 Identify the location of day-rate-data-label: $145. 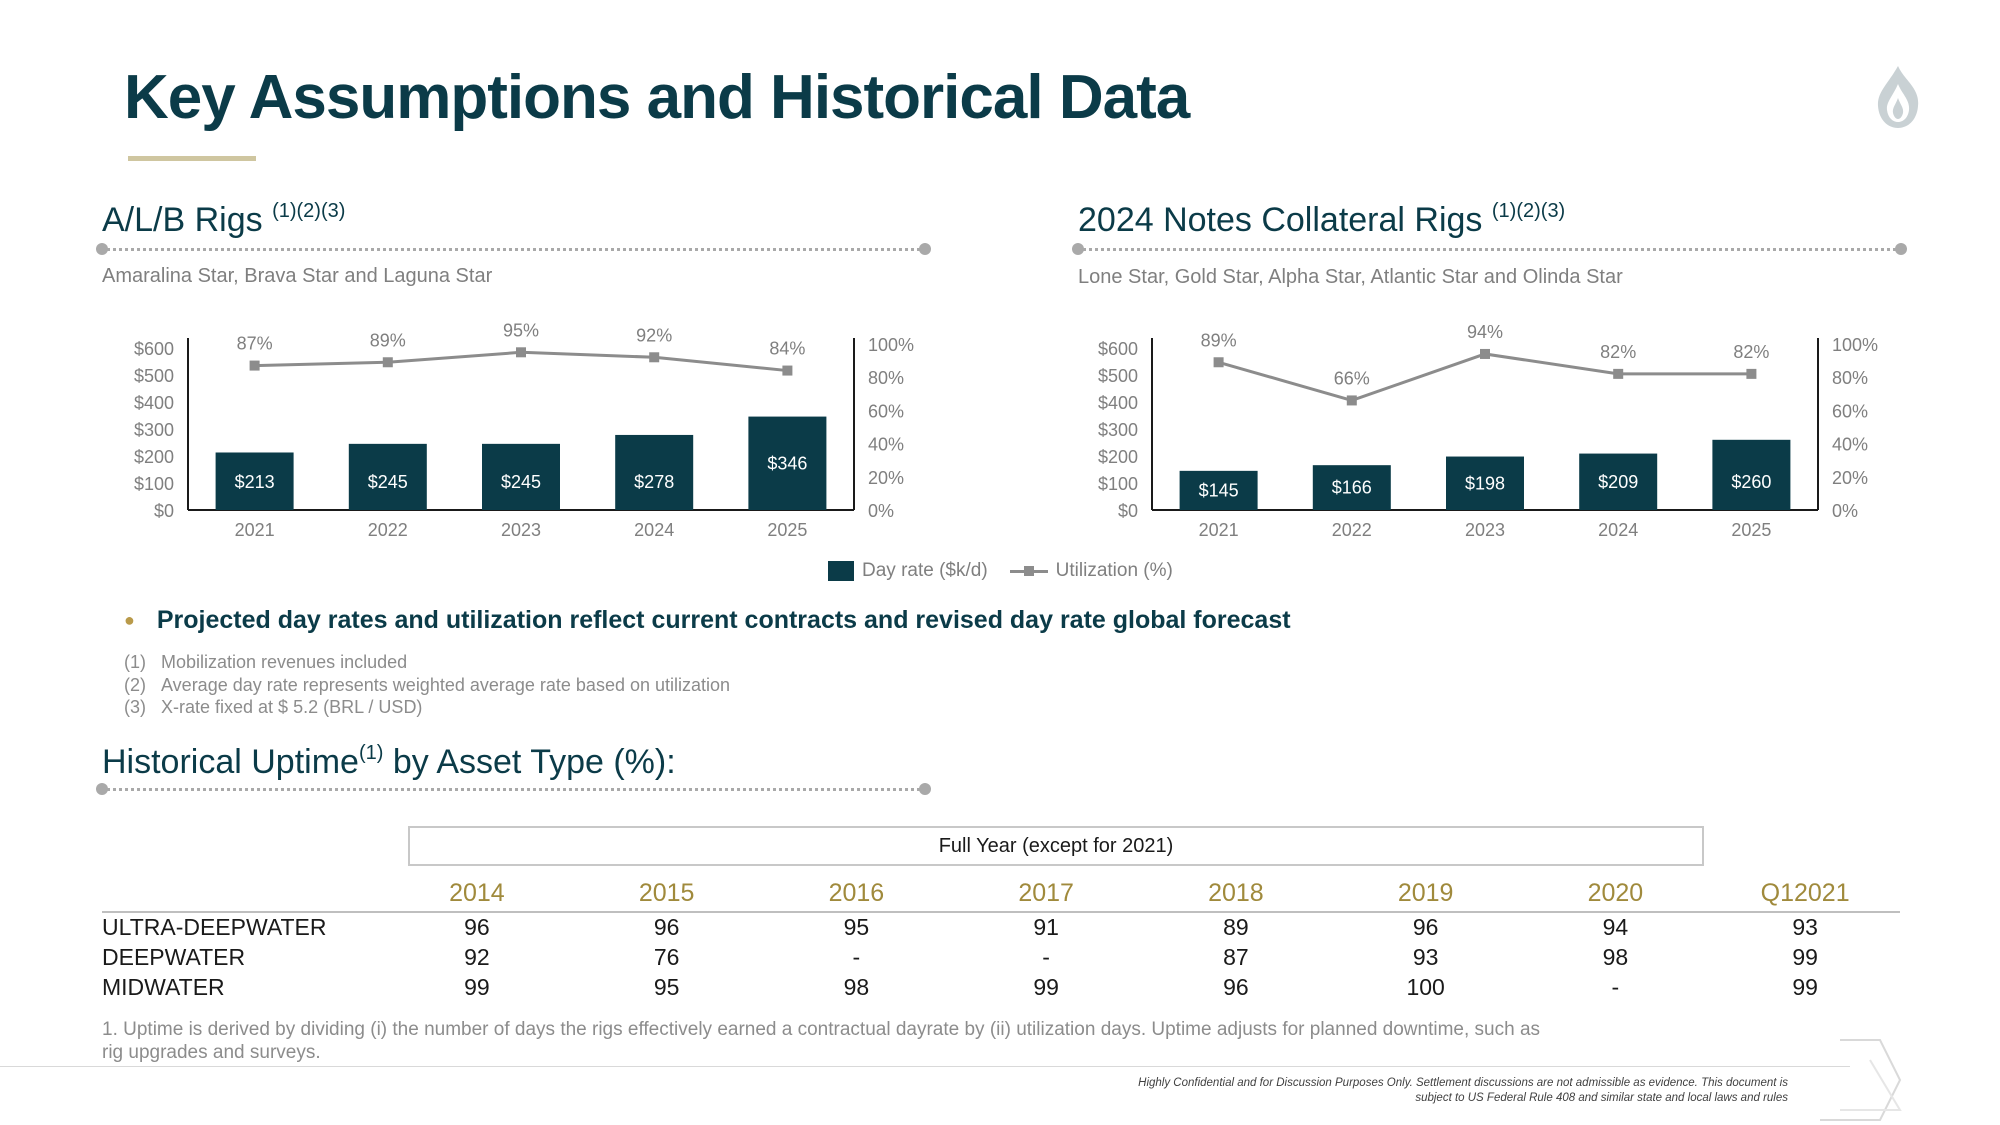
(1219, 490).